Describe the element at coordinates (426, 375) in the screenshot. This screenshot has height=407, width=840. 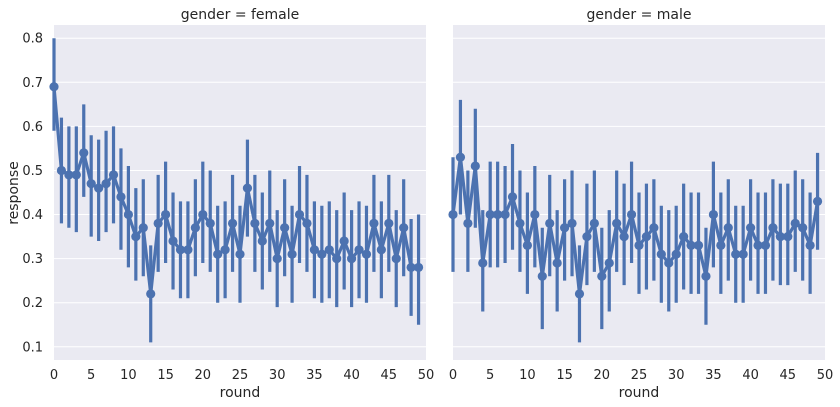
I see `x-tick-label: 50` at that location.